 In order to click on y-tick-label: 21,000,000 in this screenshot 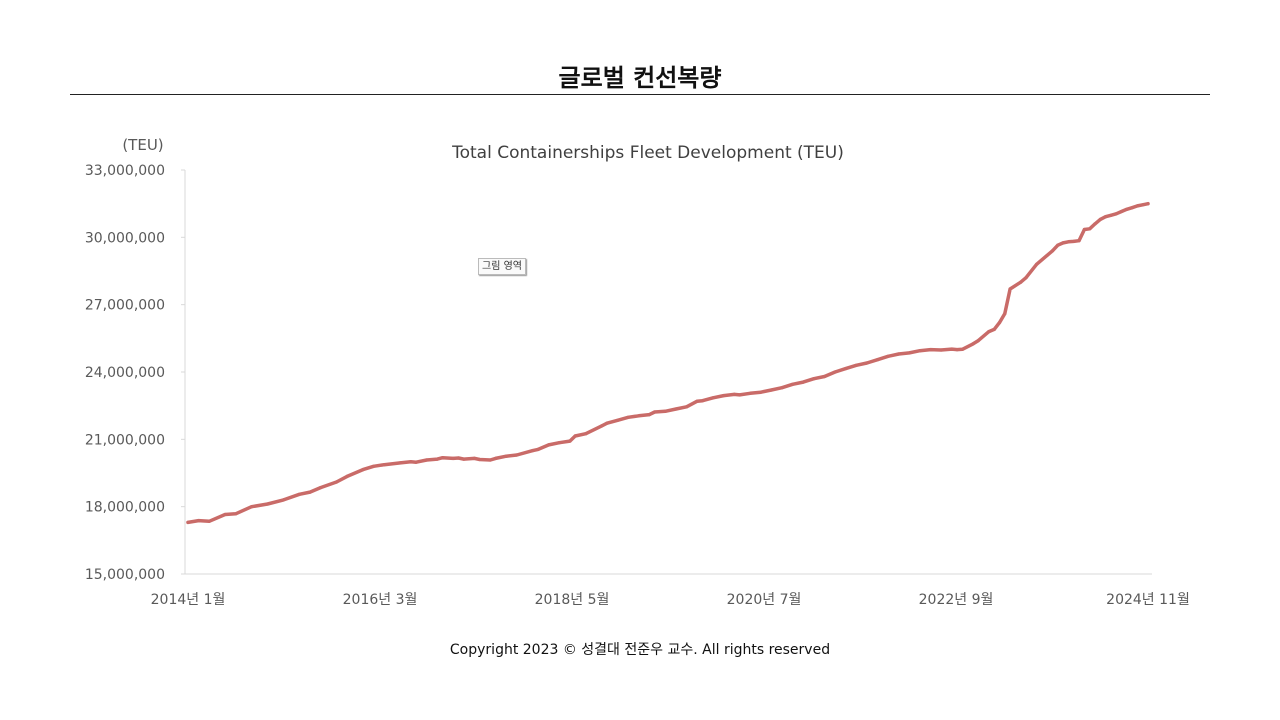, I will do `click(125, 440)`.